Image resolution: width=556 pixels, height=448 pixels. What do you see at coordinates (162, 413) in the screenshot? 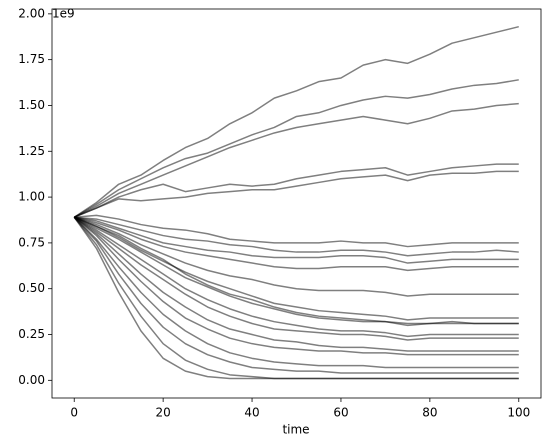
I see `x-tick-label: 20` at bounding box center [162, 413].